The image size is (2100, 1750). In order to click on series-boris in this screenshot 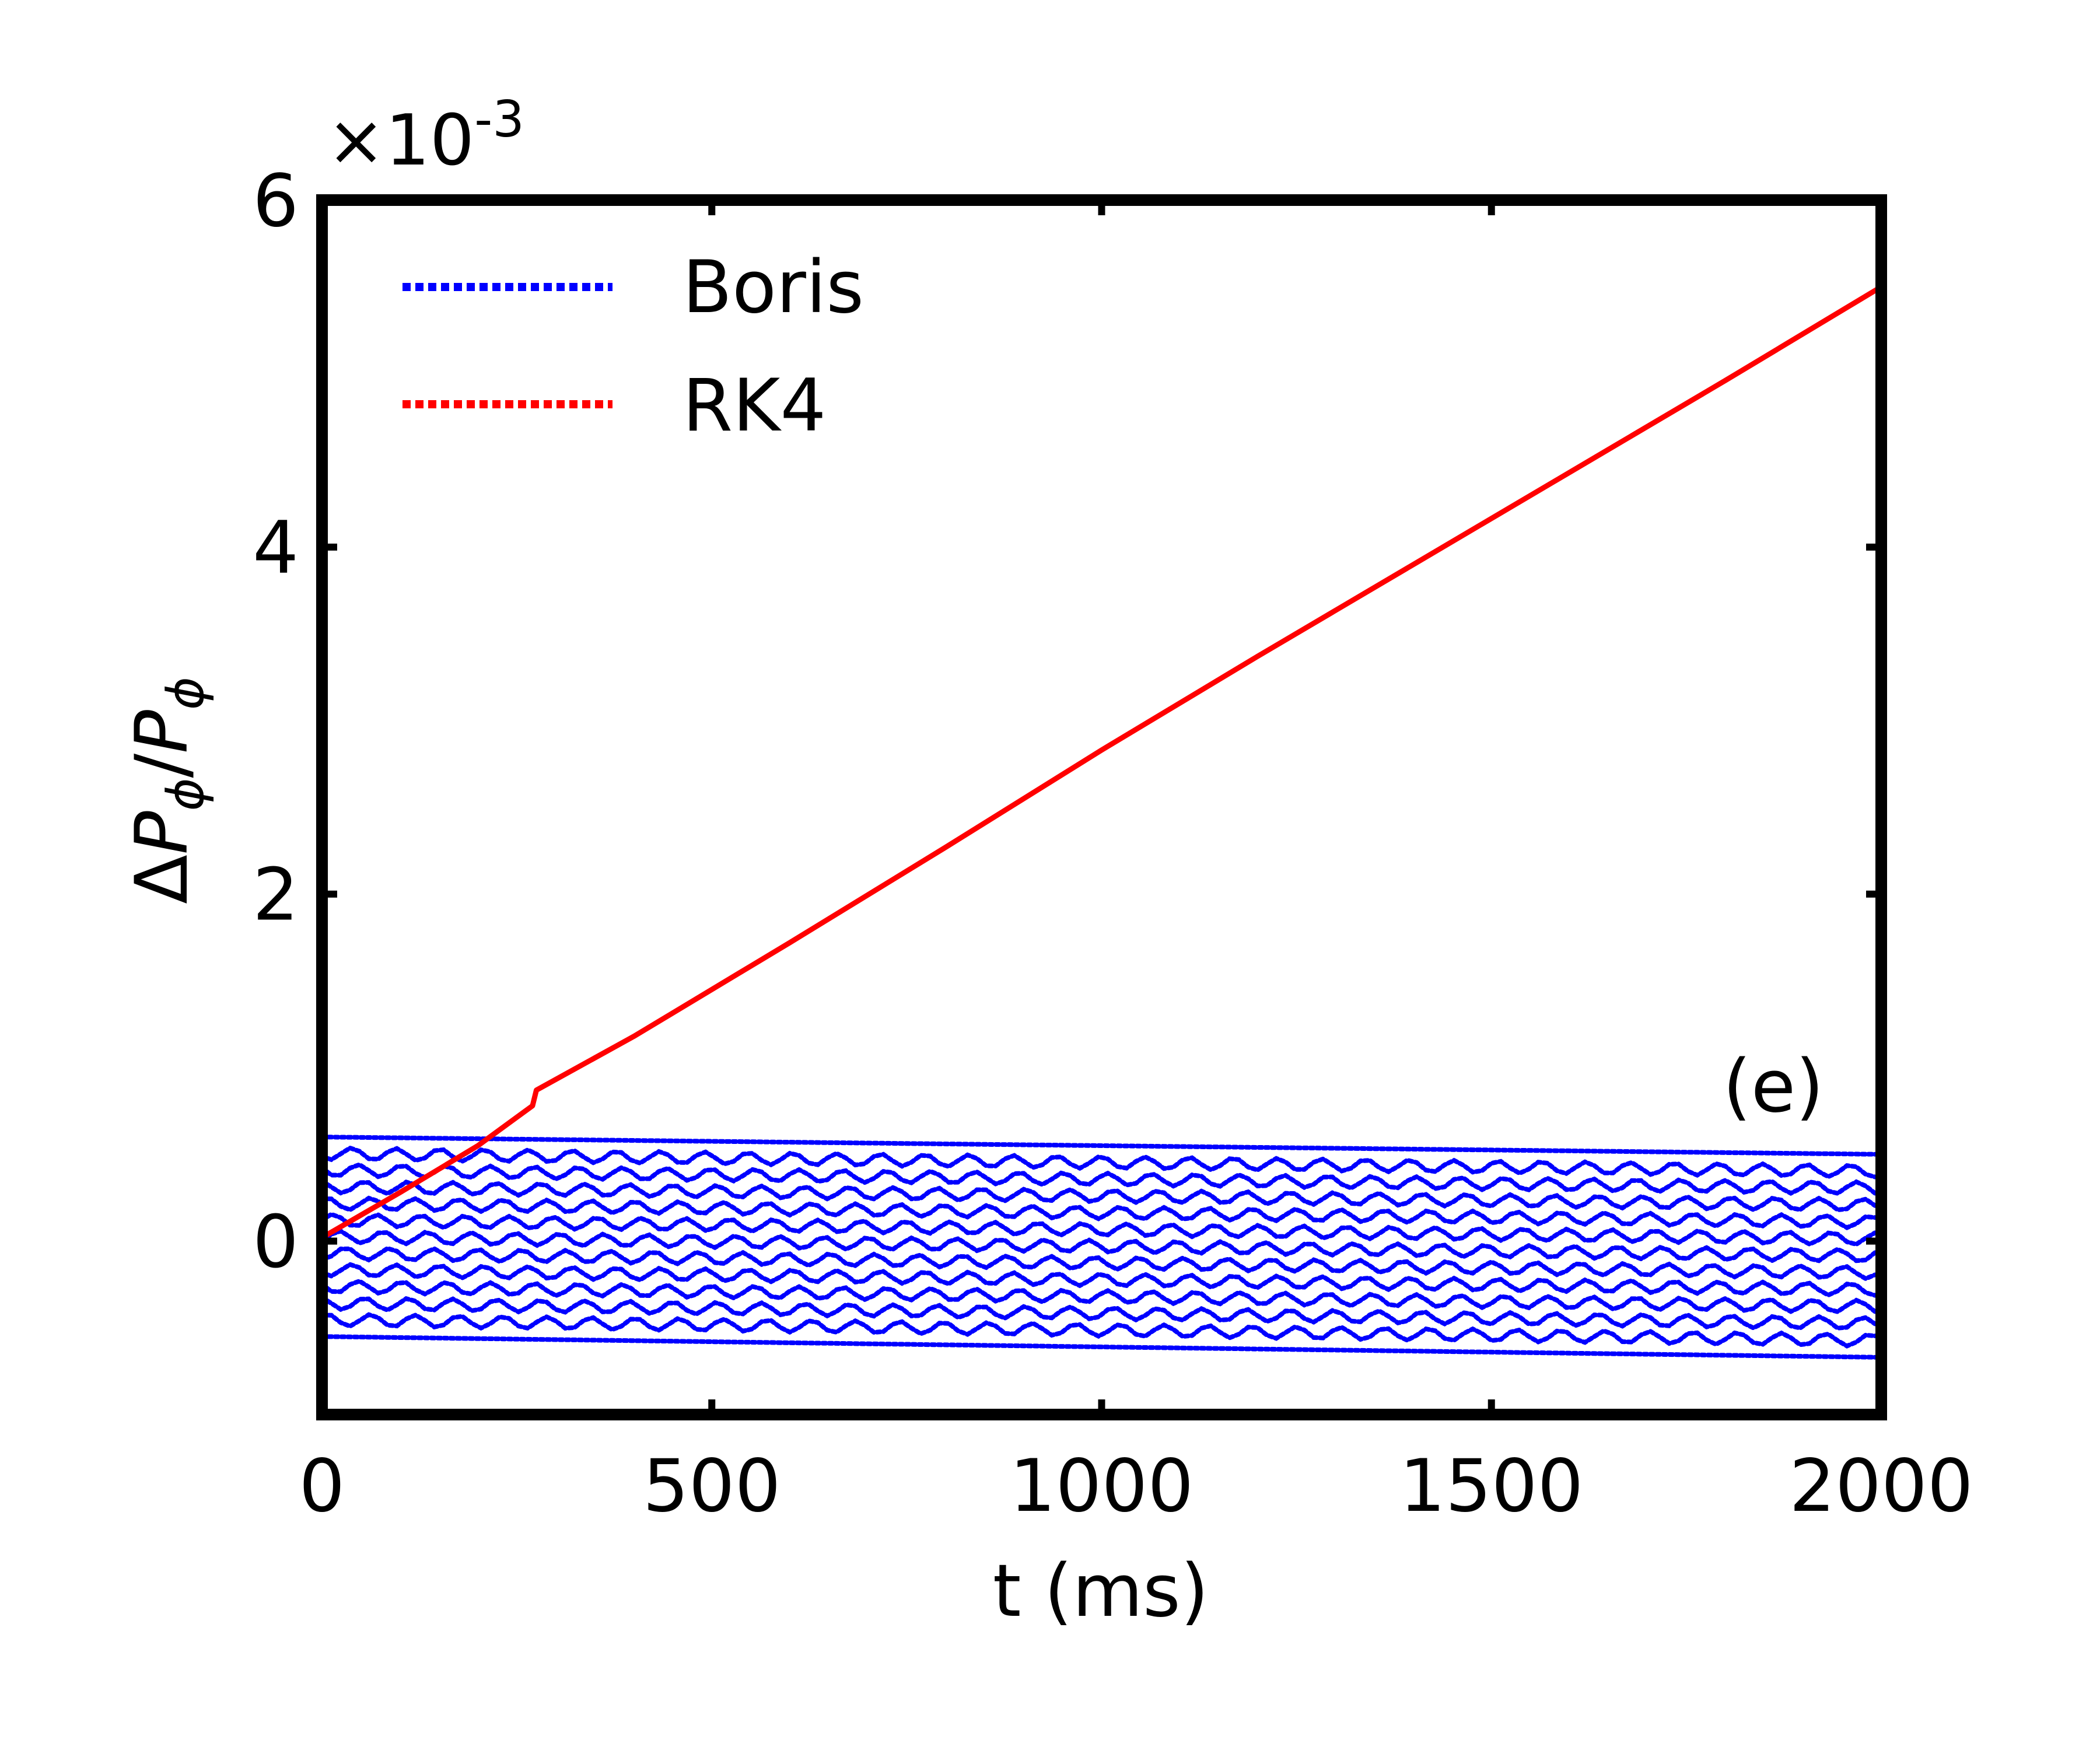, I will do `click(1099, 1247)`.